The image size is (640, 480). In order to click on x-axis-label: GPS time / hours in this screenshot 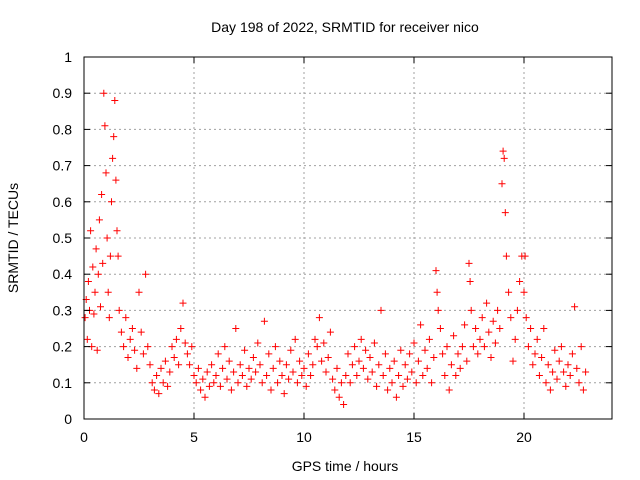, I will do `click(345, 466)`.